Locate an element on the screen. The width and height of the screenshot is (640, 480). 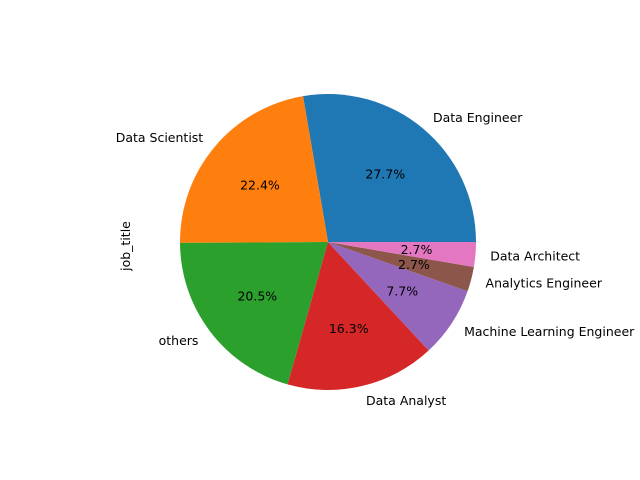
category-label-machine-learning-engineer: Machine Learning Engineer is located at coordinates (549, 331).